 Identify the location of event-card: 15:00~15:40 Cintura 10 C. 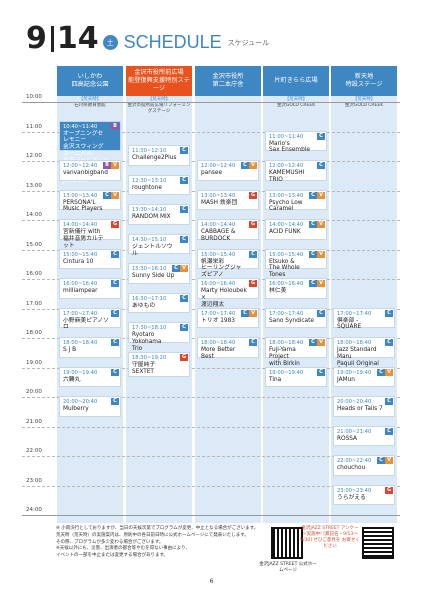
(90, 259).